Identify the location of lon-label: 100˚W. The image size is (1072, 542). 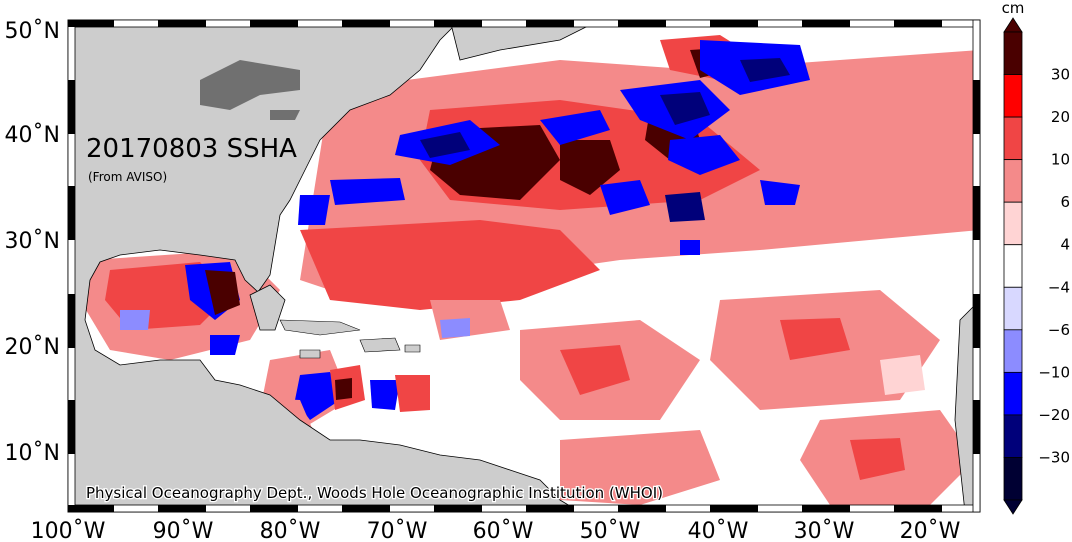
(68, 530).